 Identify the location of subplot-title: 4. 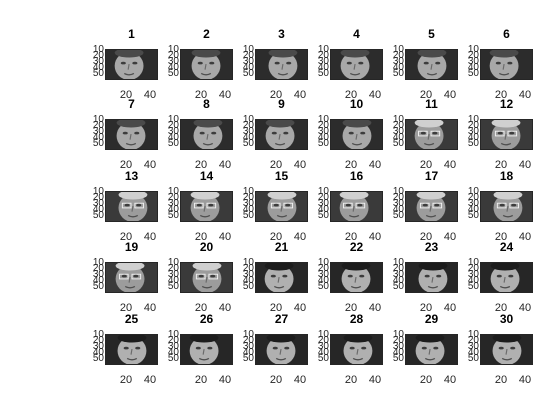
(356, 34).